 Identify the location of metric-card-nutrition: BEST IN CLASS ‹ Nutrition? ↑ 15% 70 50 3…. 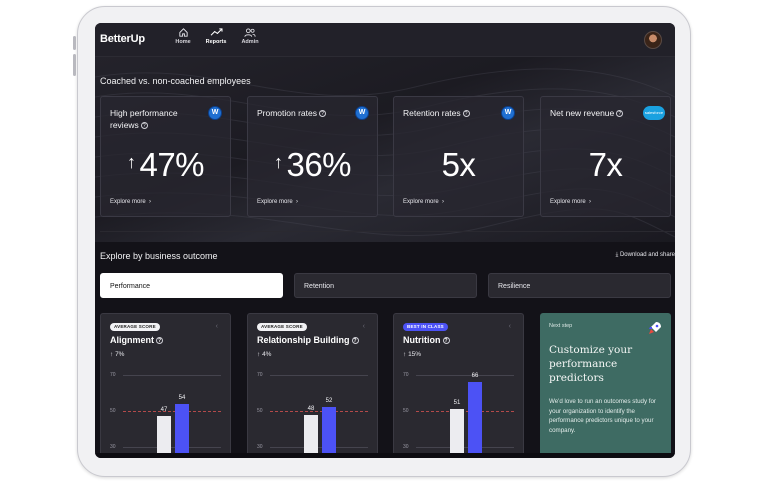
(458, 385).